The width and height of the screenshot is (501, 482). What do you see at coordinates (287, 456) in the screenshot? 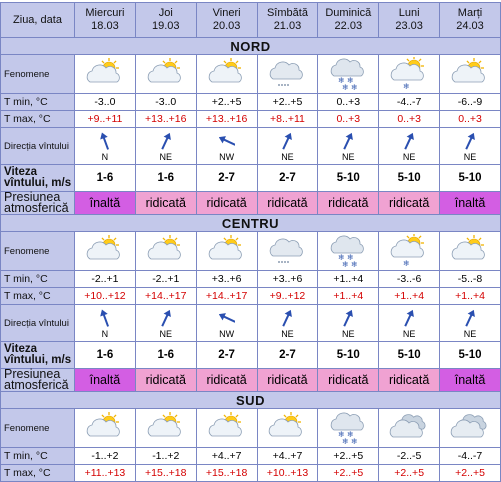
I see `tmin-cell: +4..+7` at bounding box center [287, 456].